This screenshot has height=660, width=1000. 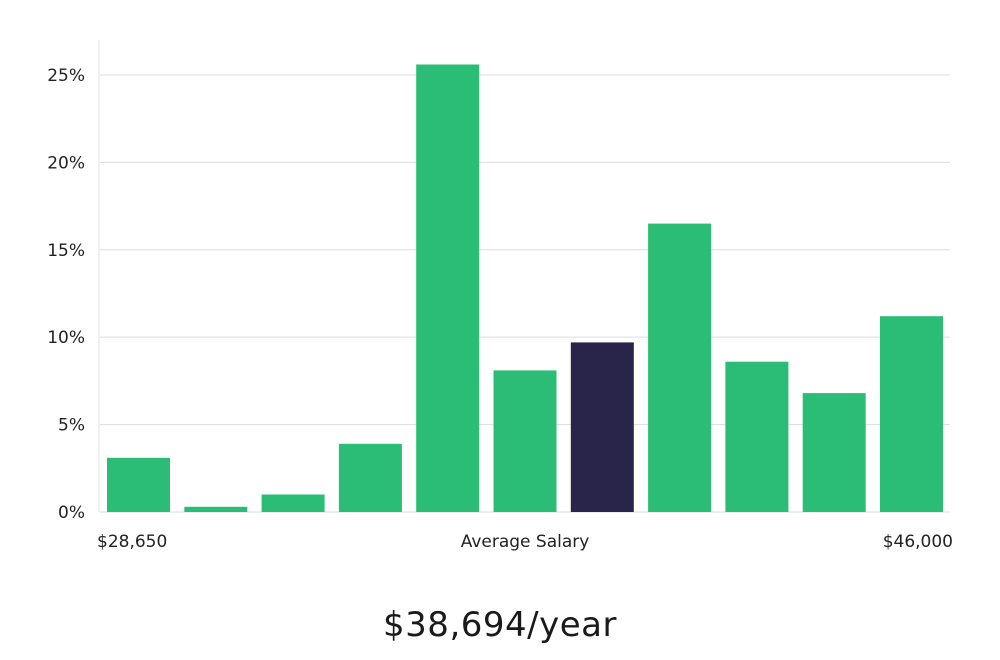 What do you see at coordinates (66, 338) in the screenshot?
I see `y-tick-label: 10%` at bounding box center [66, 338].